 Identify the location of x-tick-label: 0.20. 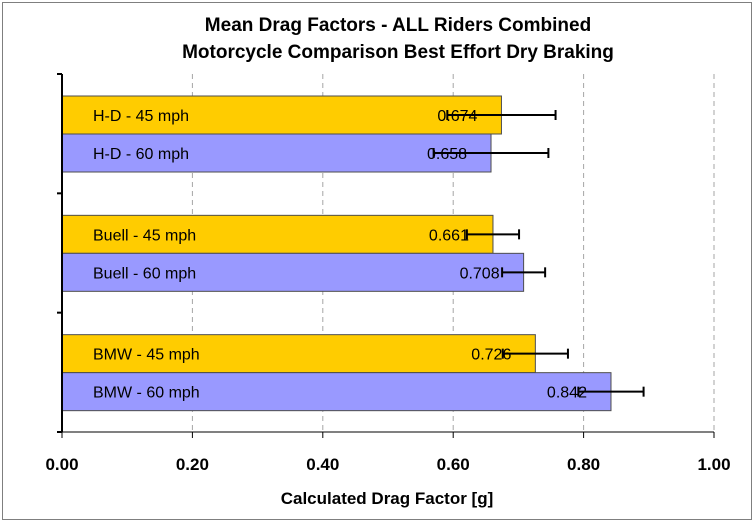
(192, 464).